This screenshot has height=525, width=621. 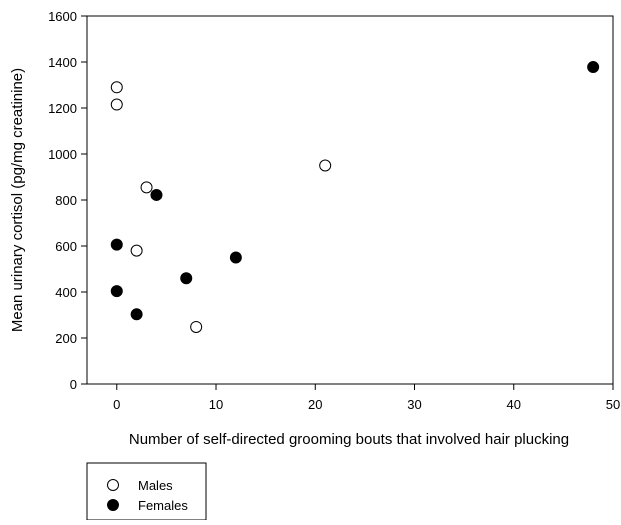 What do you see at coordinates (62, 16) in the screenshot?
I see `y-tick-label: 1600` at bounding box center [62, 16].